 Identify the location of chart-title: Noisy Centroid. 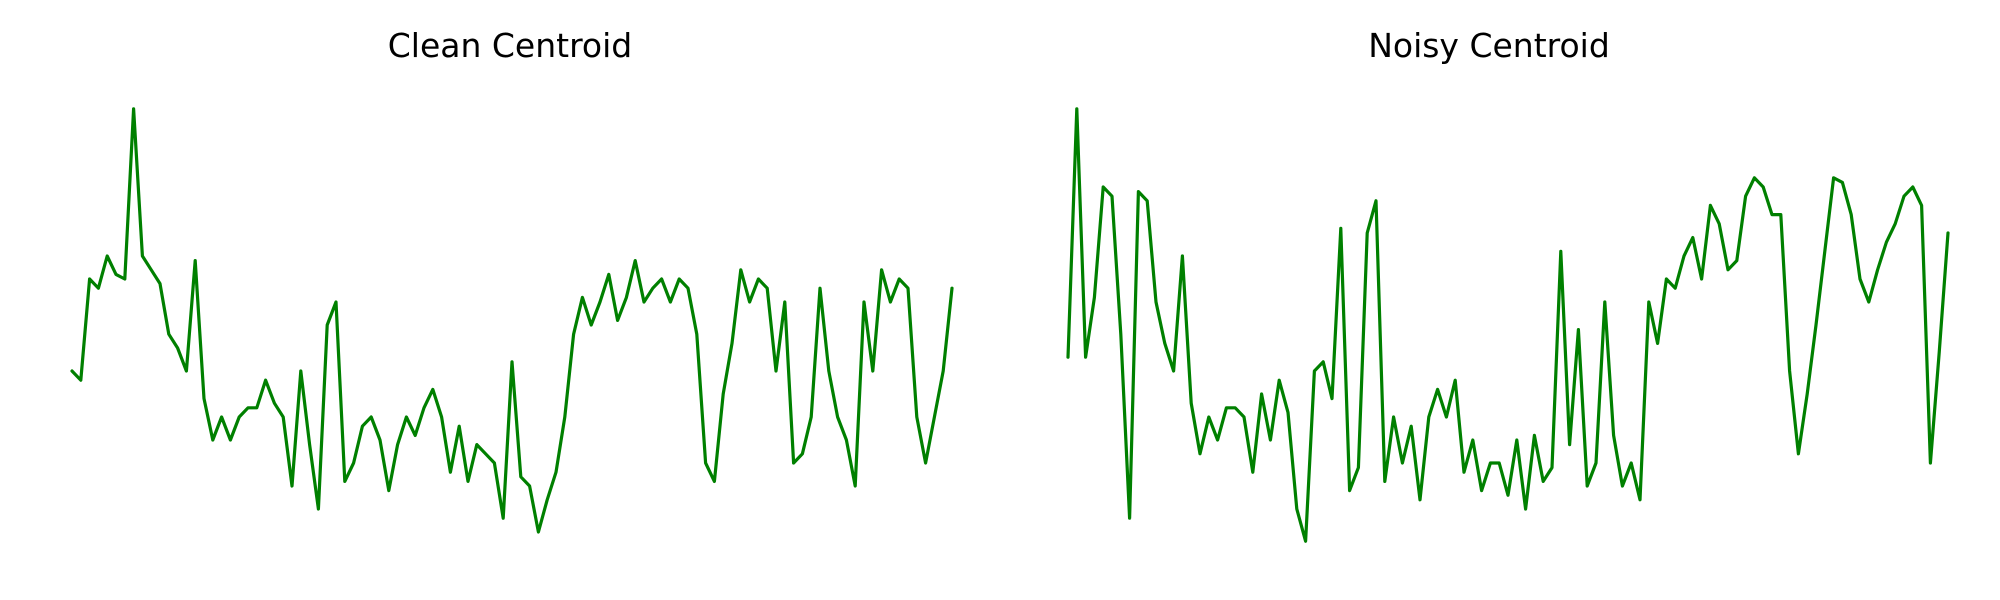
(1489, 45).